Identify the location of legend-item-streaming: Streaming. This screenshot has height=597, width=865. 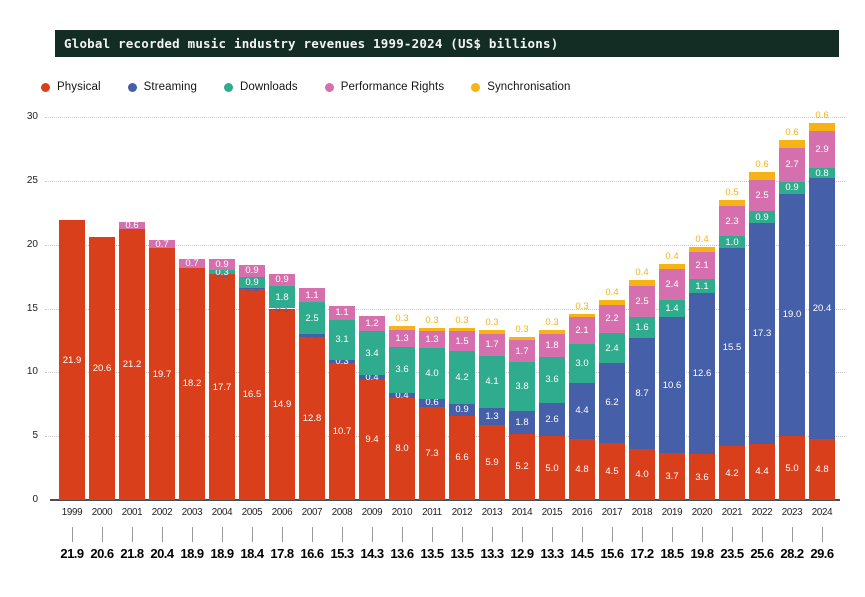
(162, 87).